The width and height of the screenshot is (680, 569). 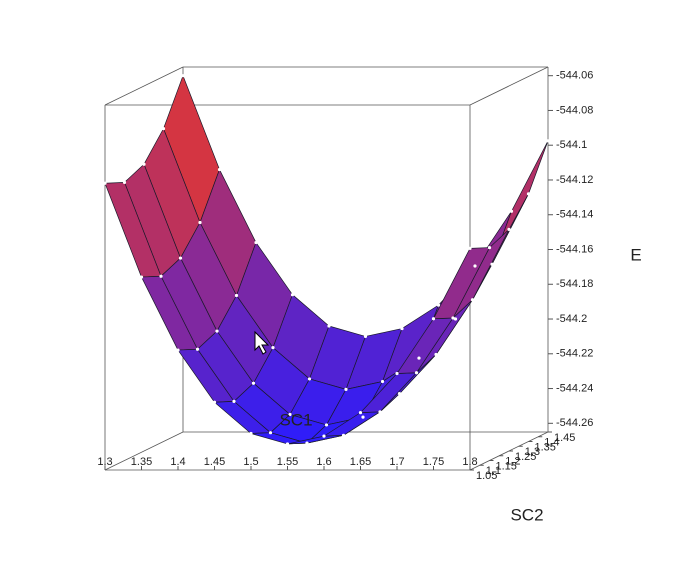 I want to click on y-tick-label: 1.05, so click(x=486, y=476).